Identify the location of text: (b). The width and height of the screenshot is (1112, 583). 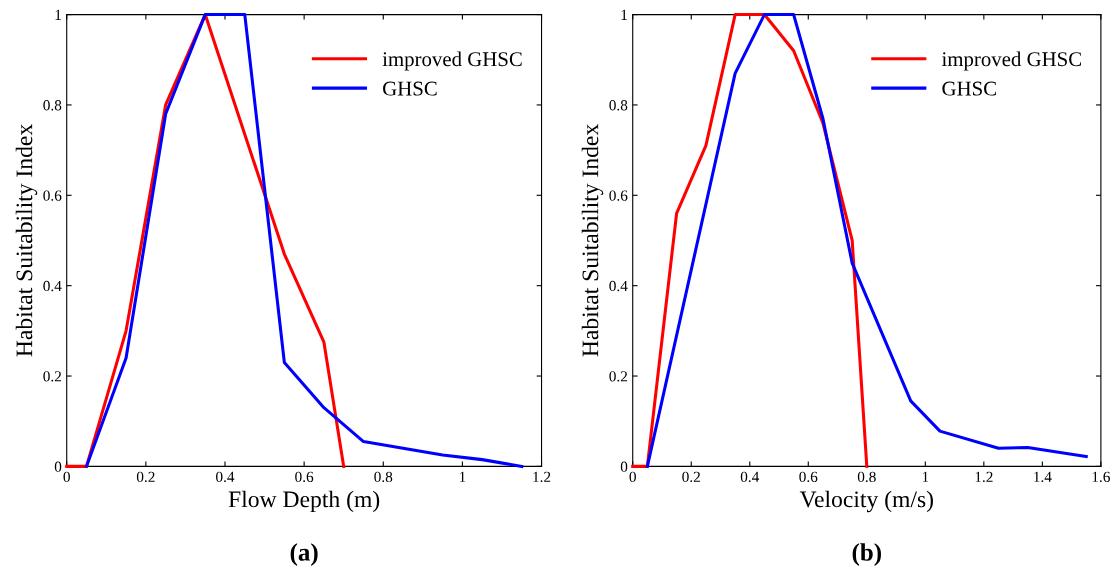
(866, 554).